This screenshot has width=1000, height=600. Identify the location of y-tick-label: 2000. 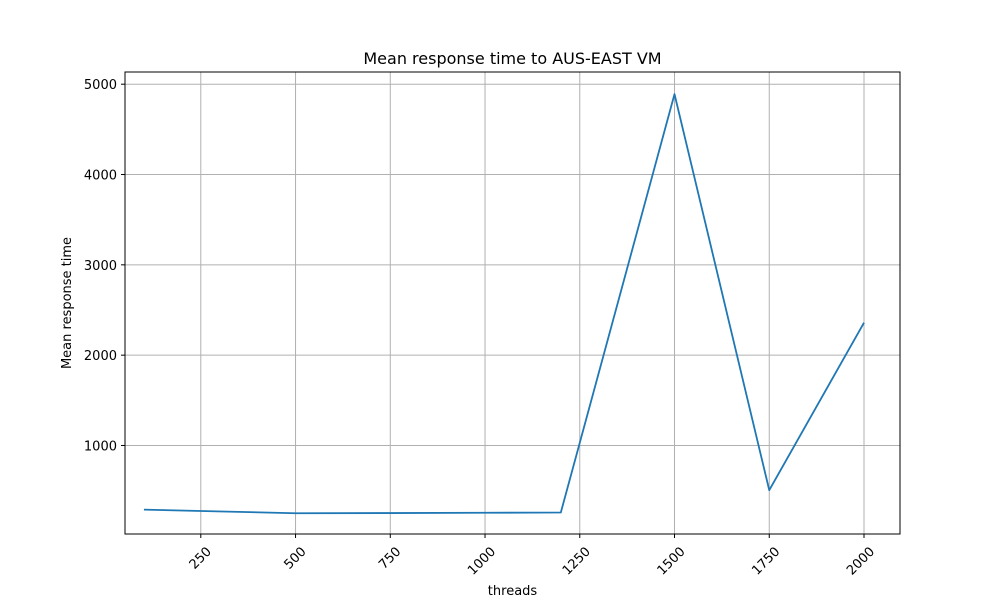
(100, 356).